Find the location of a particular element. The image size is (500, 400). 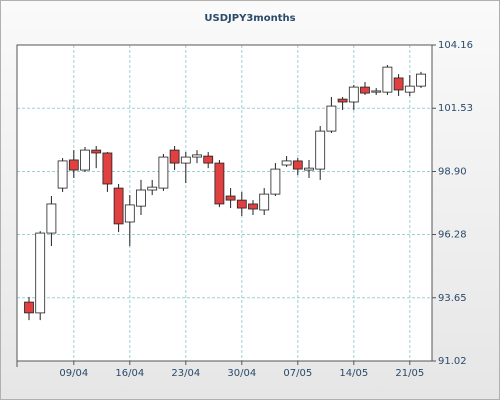

x-tick-label: 14/05 is located at coordinates (353, 373).